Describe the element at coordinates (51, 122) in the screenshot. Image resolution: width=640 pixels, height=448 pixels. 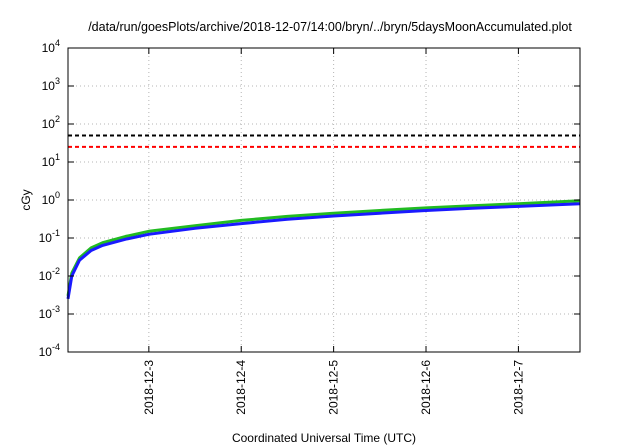
I see `y-tick-label: 10²` at that location.